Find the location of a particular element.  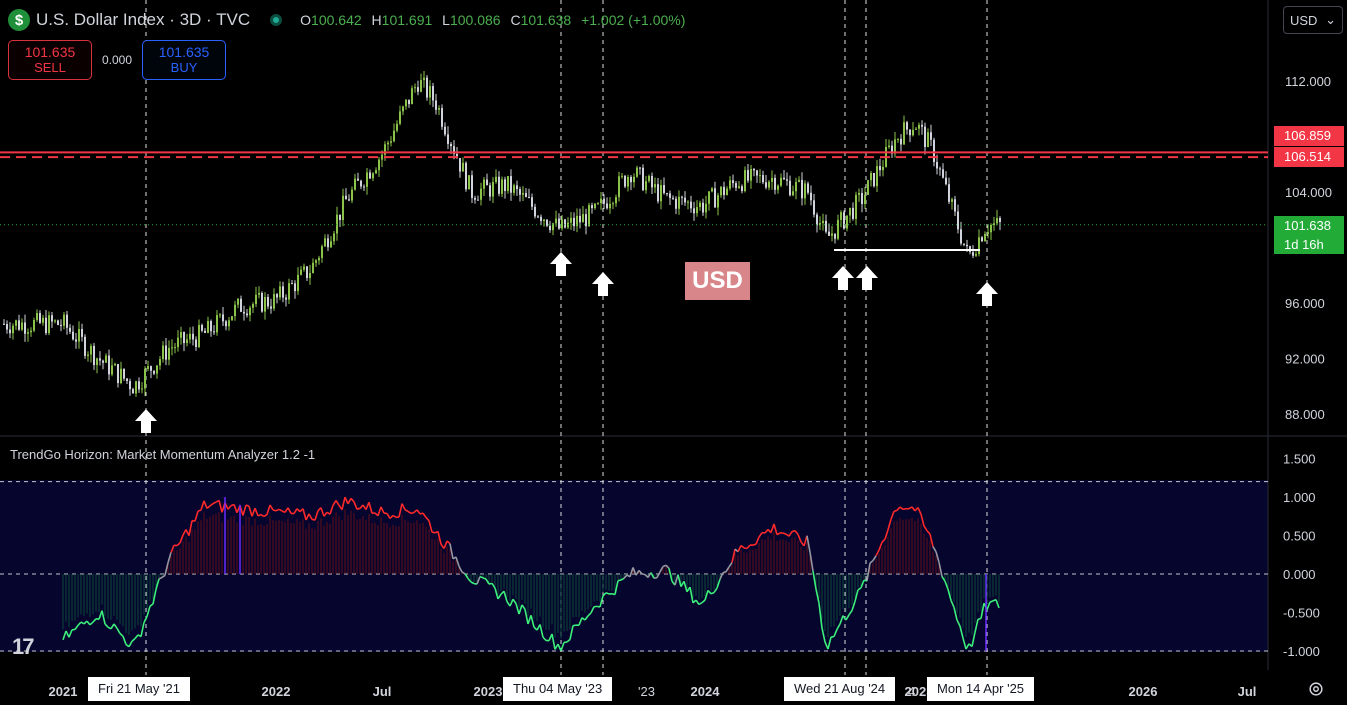

symbol-title: U.S. Dollar Index · 3D · TVC is located at coordinates (143, 19).